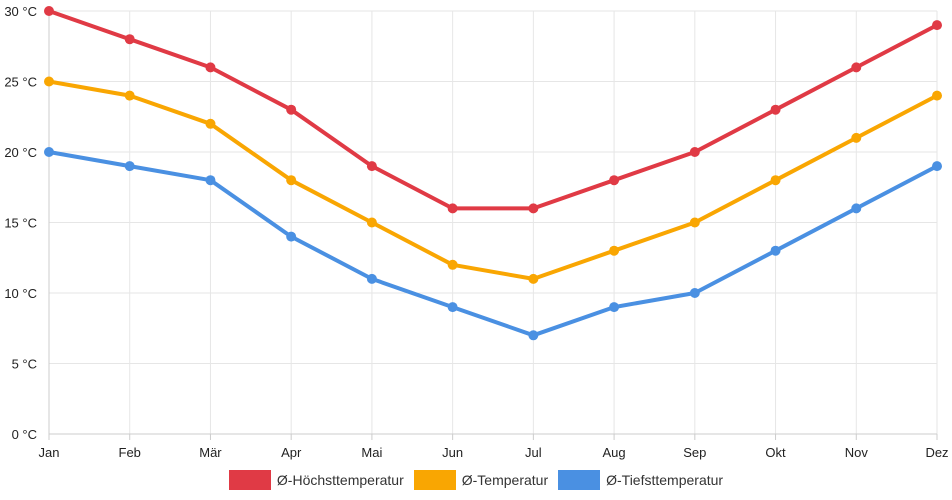 Image resolution: width=952 pixels, height=500 pixels. What do you see at coordinates (775, 452) in the screenshot?
I see `x-tick-label: Okt` at bounding box center [775, 452].